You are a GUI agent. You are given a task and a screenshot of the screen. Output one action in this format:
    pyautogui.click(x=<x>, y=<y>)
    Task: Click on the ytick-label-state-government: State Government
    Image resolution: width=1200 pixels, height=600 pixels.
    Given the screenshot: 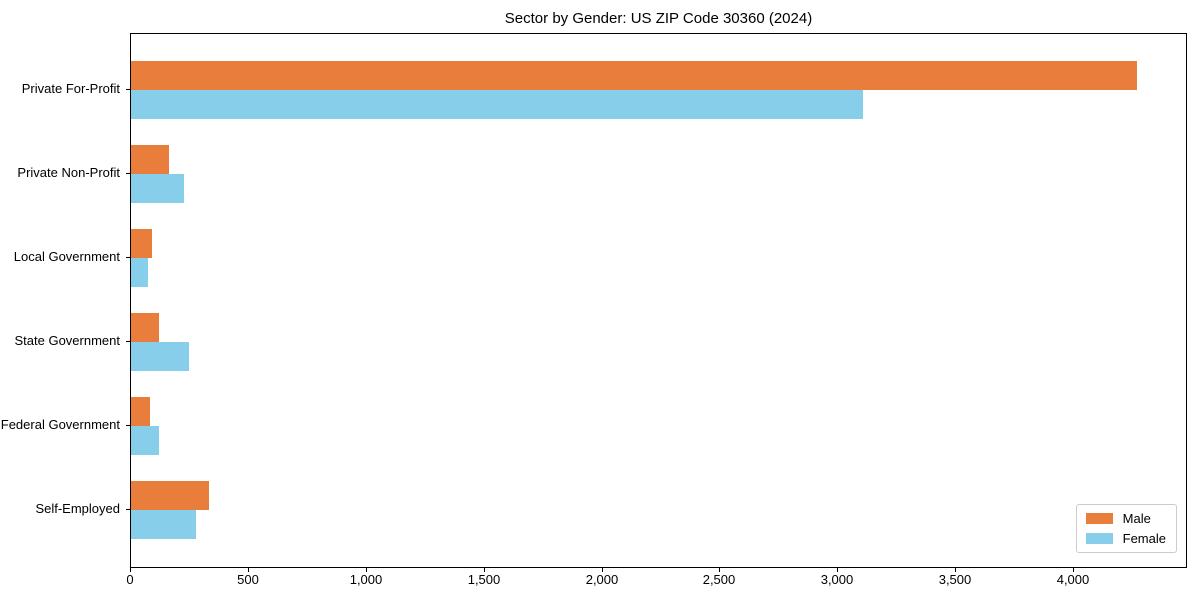 What is the action you would take?
    pyautogui.click(x=67, y=340)
    